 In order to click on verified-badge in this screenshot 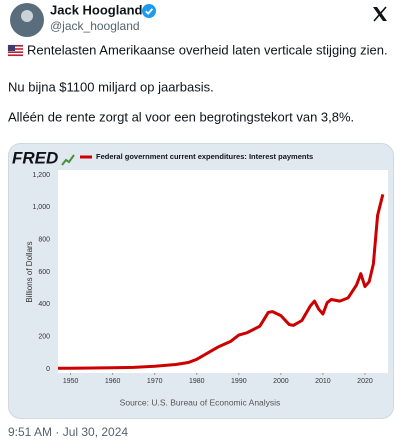, I will do `click(149, 11)`.